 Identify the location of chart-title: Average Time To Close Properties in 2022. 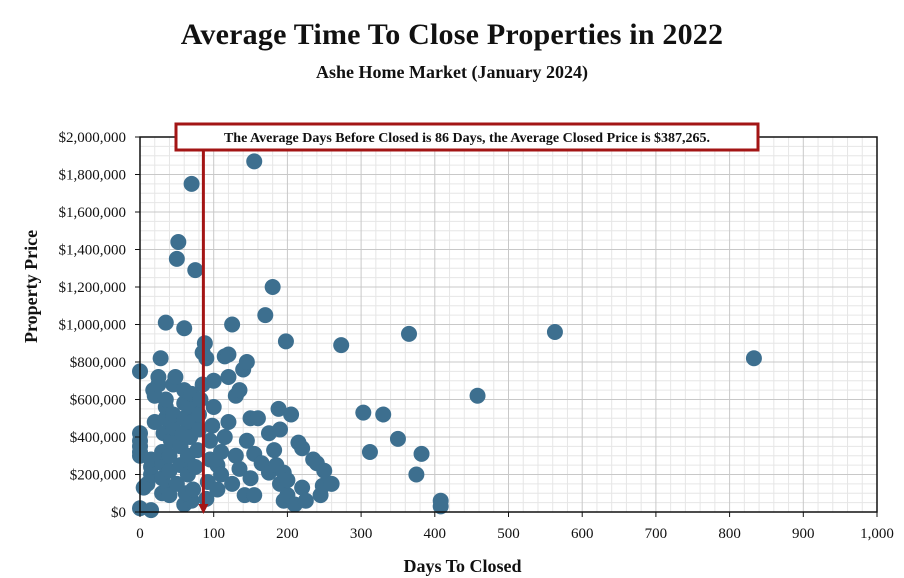
(452, 34).